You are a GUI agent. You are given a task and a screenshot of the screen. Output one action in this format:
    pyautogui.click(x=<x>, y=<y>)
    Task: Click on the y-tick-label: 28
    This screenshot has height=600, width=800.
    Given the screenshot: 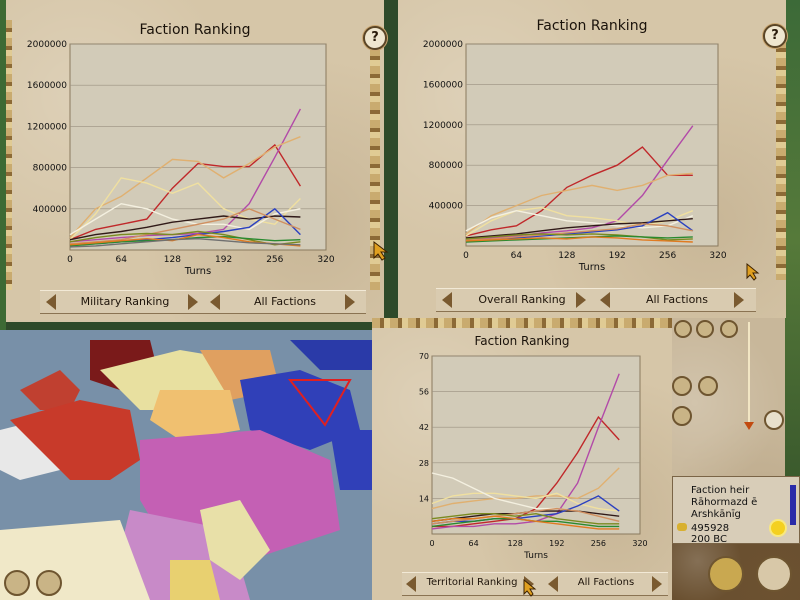 What is the action you would take?
    pyautogui.click(x=424, y=463)
    